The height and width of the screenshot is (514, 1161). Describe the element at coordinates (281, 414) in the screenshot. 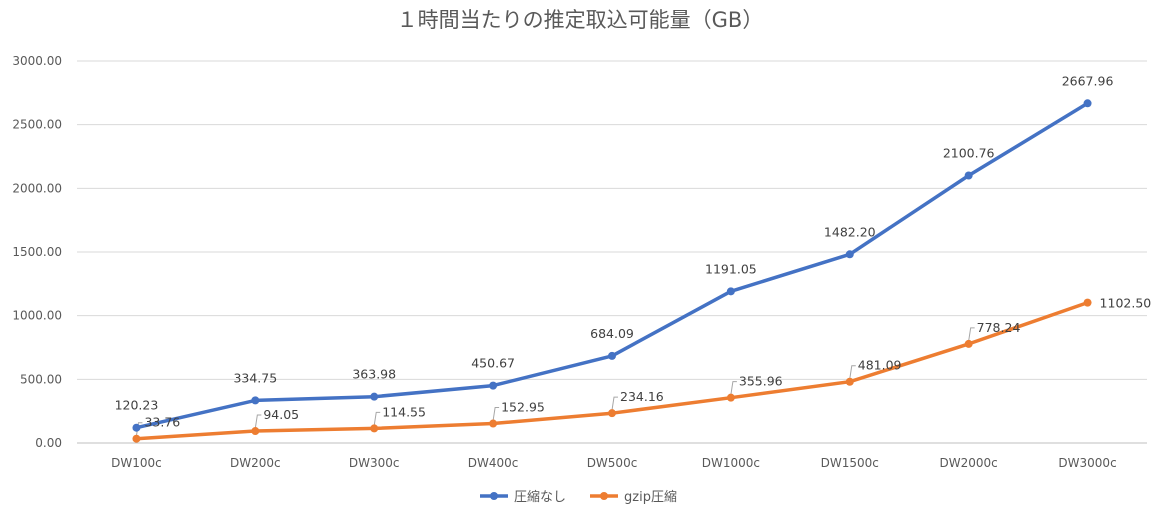

I see `data-label: 94.05` at that location.